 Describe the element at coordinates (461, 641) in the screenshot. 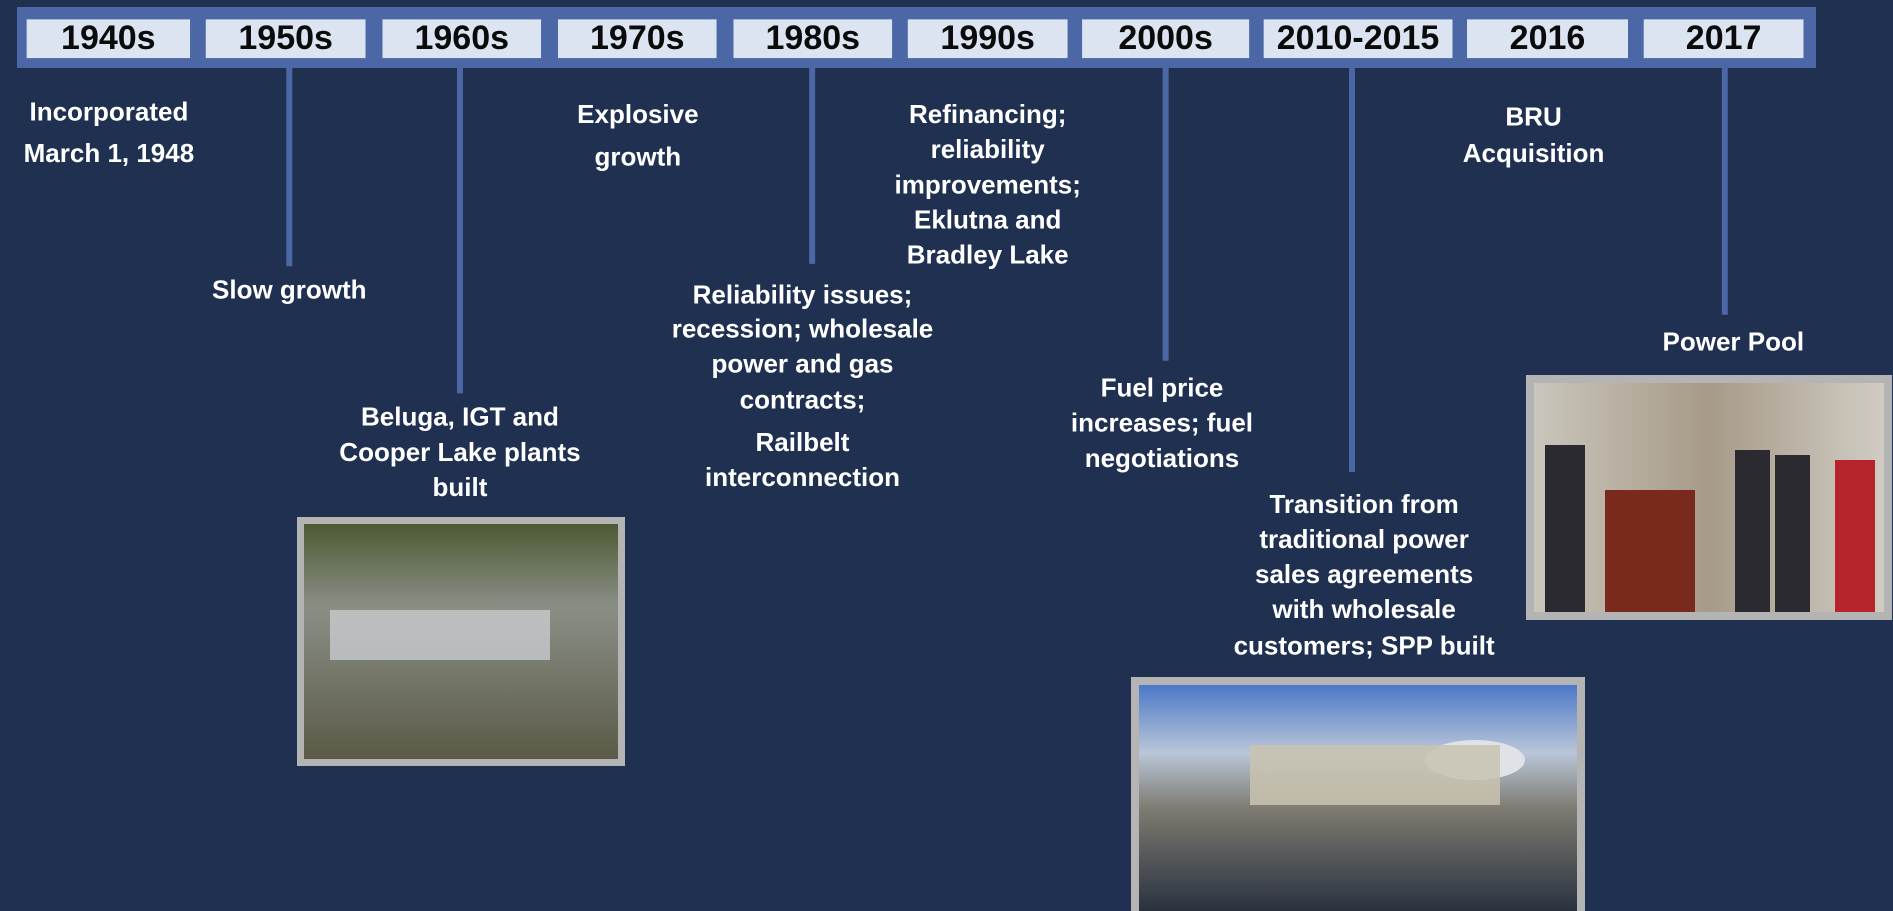

I see `photo-plant` at that location.